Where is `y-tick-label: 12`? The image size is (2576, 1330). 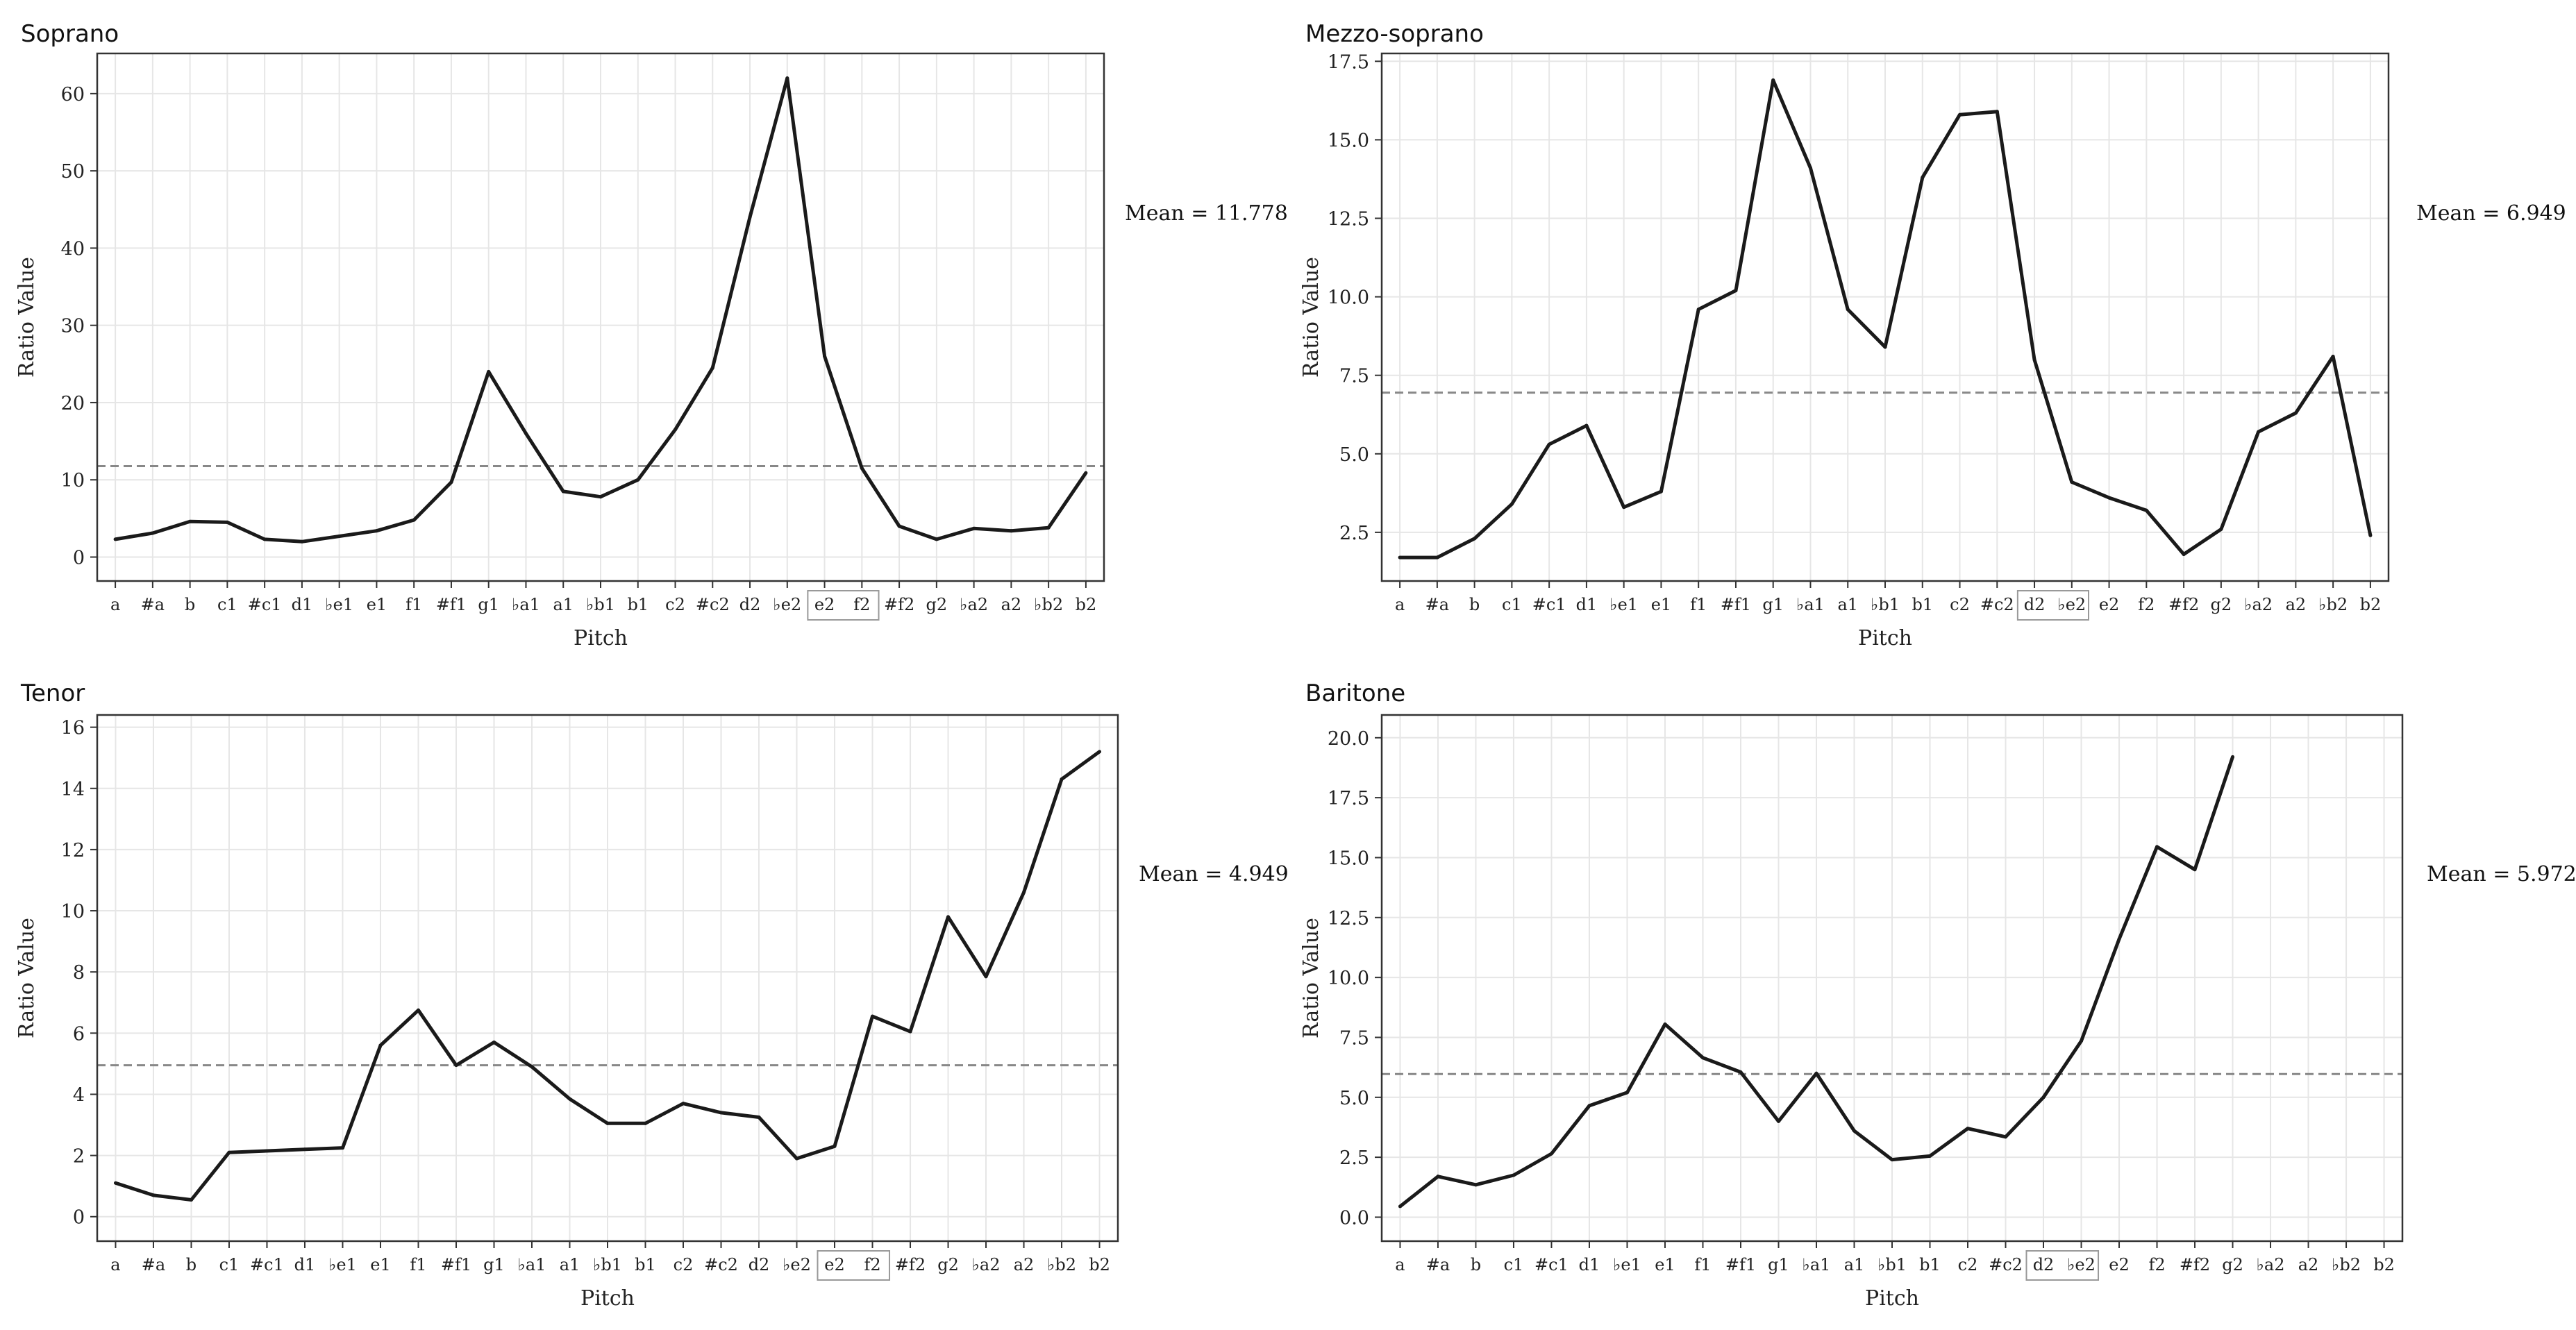
y-tick-label: 12 is located at coordinates (73, 850).